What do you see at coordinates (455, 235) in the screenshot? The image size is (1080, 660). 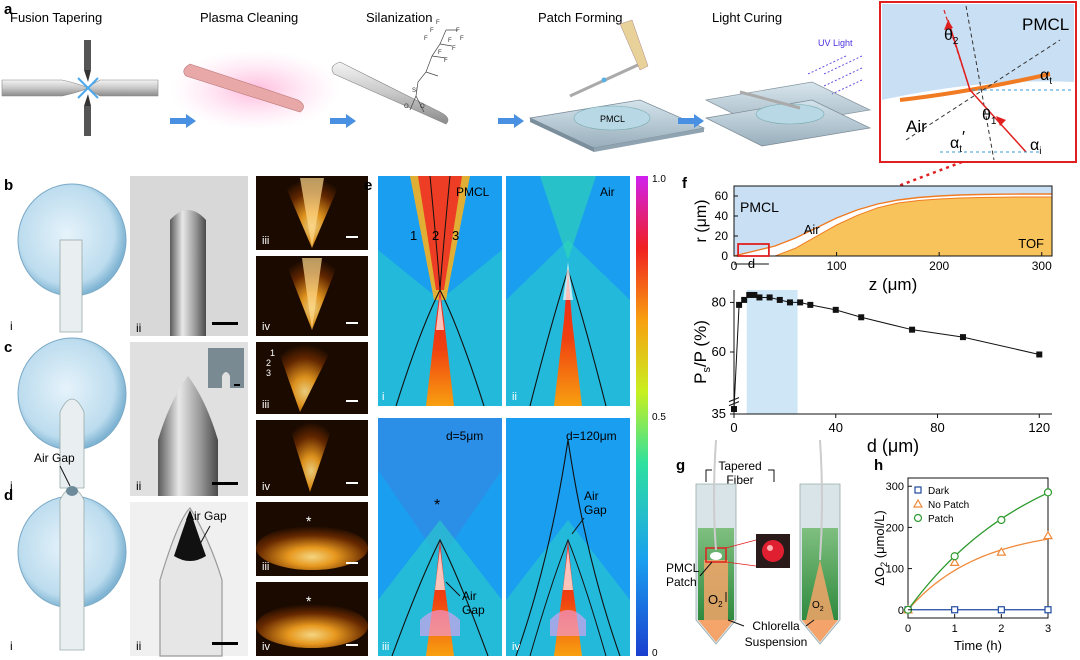 I see `beam-number: 3` at bounding box center [455, 235].